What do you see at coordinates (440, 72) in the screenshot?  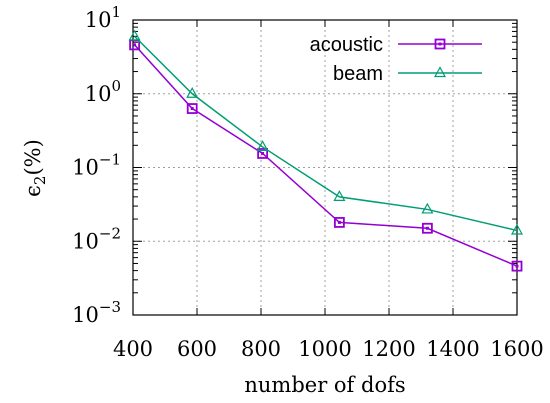 I see `legend-marker-beam` at bounding box center [440, 72].